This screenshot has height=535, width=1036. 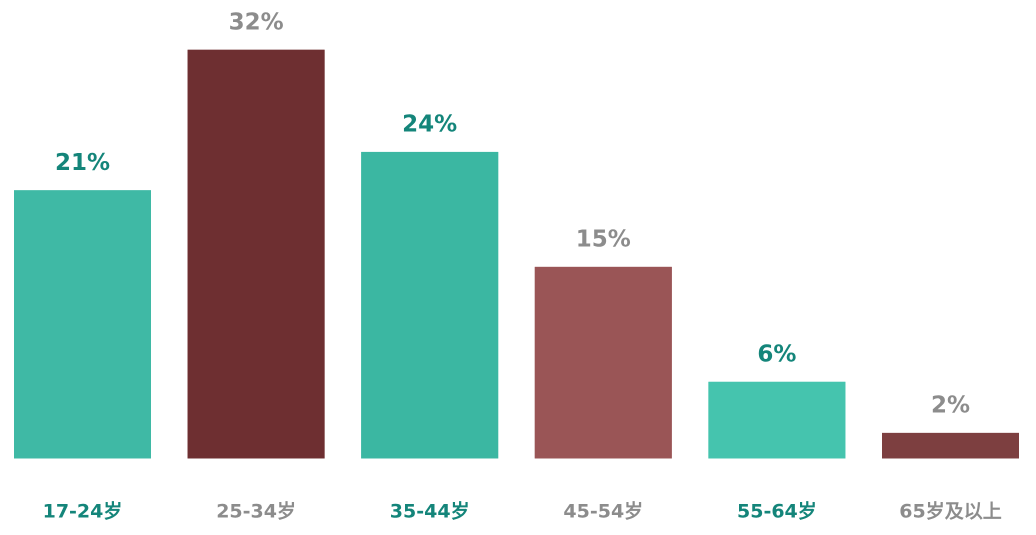 What do you see at coordinates (777, 511) in the screenshot?
I see `category-label: 55-64岁` at bounding box center [777, 511].